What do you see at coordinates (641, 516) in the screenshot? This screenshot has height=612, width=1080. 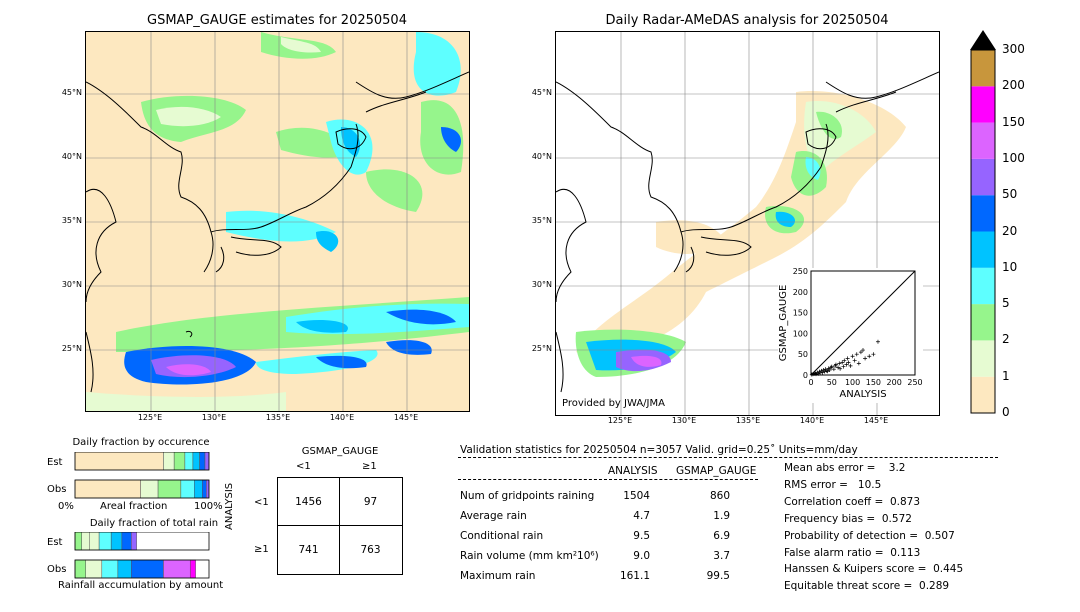 I see `validation-row-analysis-1: 4.7` at bounding box center [641, 516].